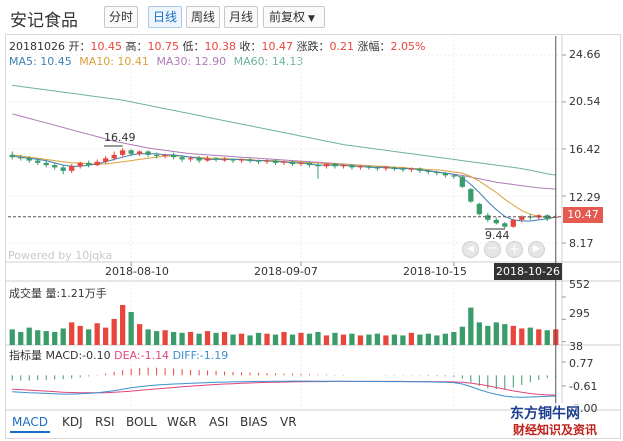  I want to click on price-tick-5: 8.17, so click(581, 243).